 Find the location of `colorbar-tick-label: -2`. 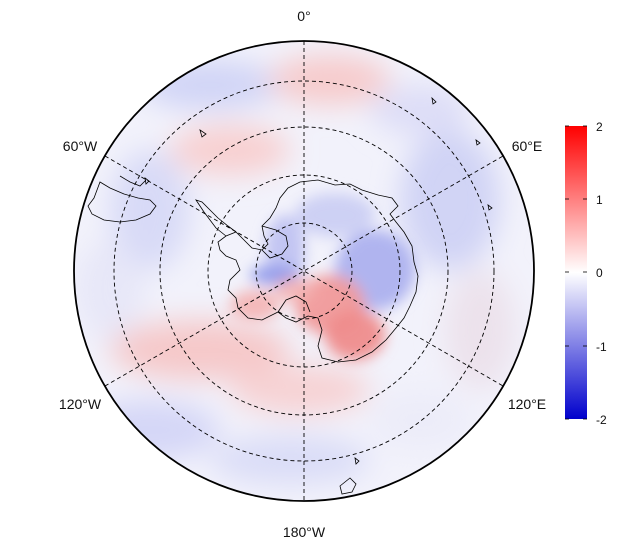

colorbar-tick-label: -2 is located at coordinates (601, 420).